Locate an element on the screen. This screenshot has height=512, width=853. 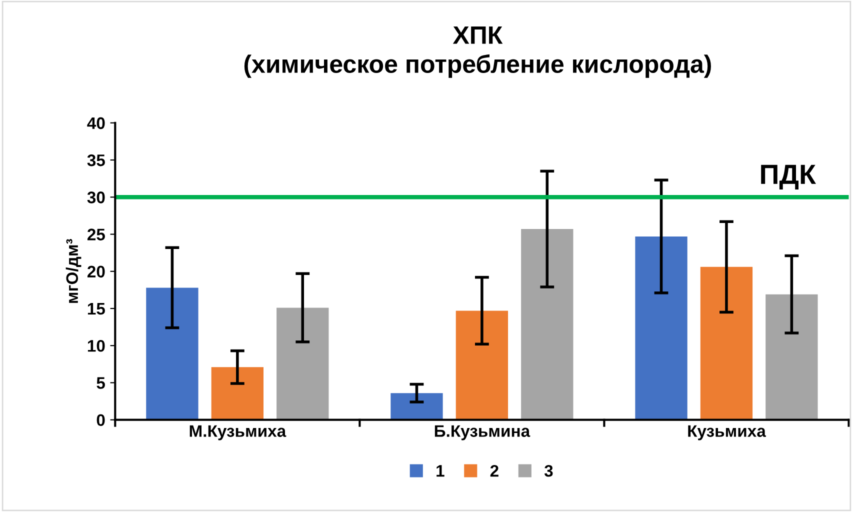
legend-label: 2 is located at coordinates (494, 470).